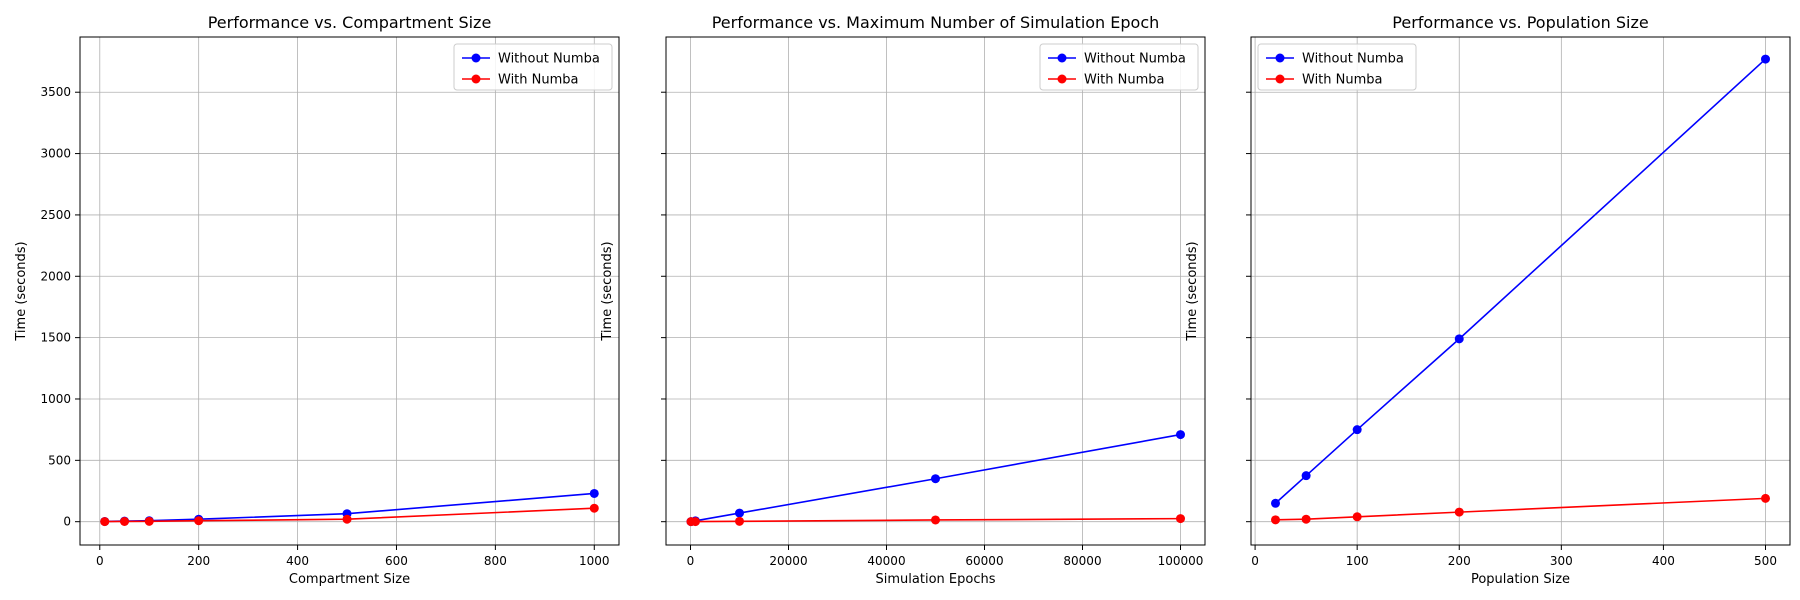  What do you see at coordinates (594, 561) in the screenshot?
I see `x-tick-label: 1000` at bounding box center [594, 561].